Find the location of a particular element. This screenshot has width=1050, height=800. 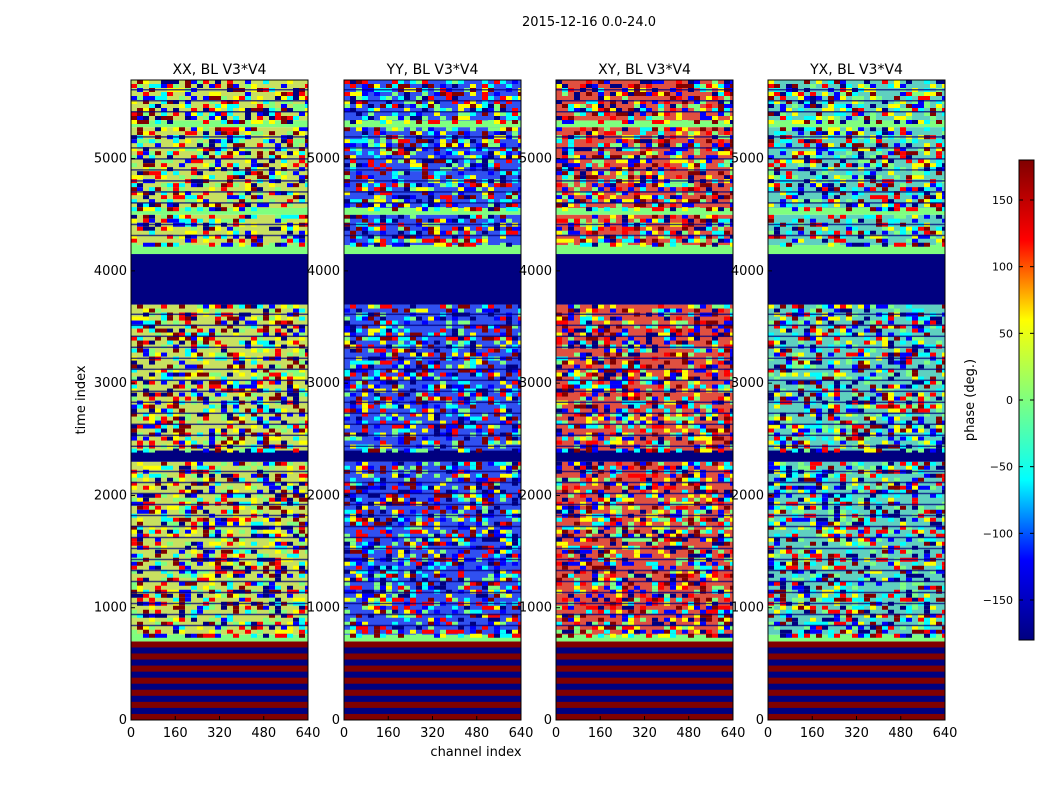

heatmap-stripe is located at coordinates (432, 657).